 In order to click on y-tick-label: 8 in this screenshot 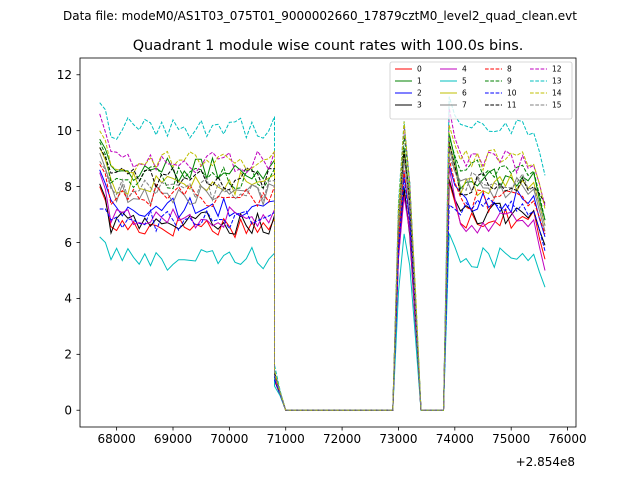, I will do `click(68, 187)`.